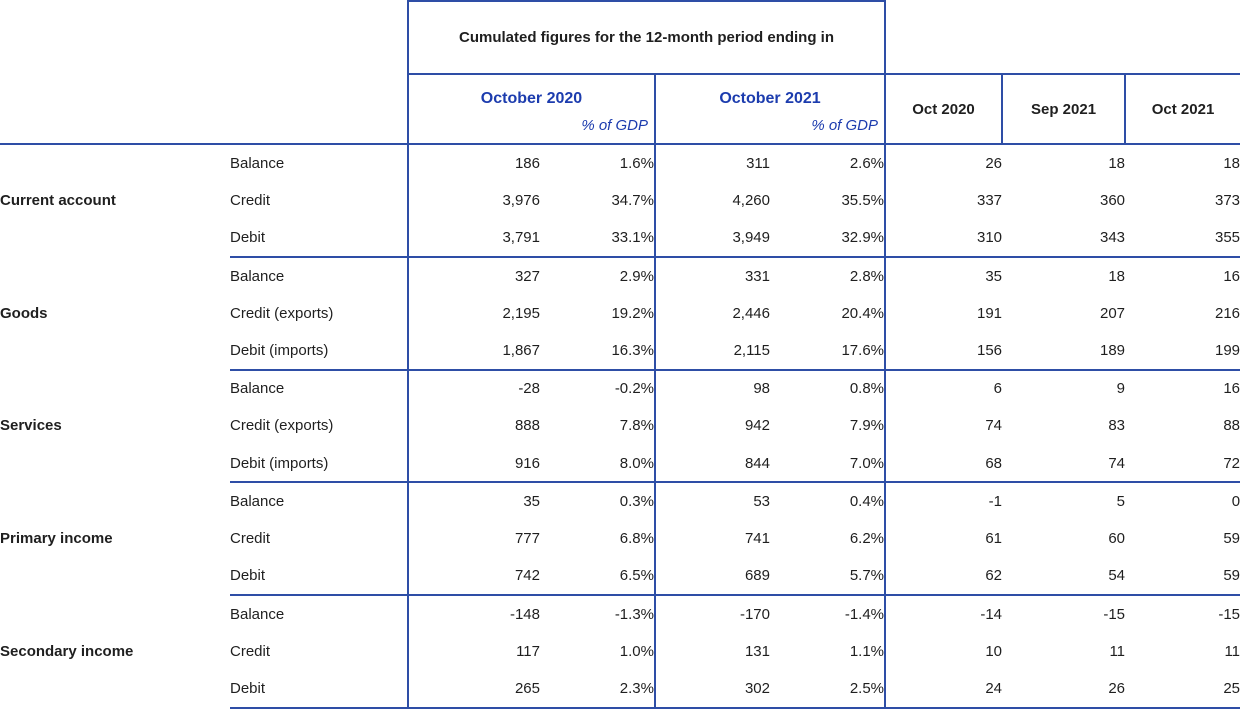 The image size is (1240, 720). I want to click on value-cell: 59, so click(1231, 539).